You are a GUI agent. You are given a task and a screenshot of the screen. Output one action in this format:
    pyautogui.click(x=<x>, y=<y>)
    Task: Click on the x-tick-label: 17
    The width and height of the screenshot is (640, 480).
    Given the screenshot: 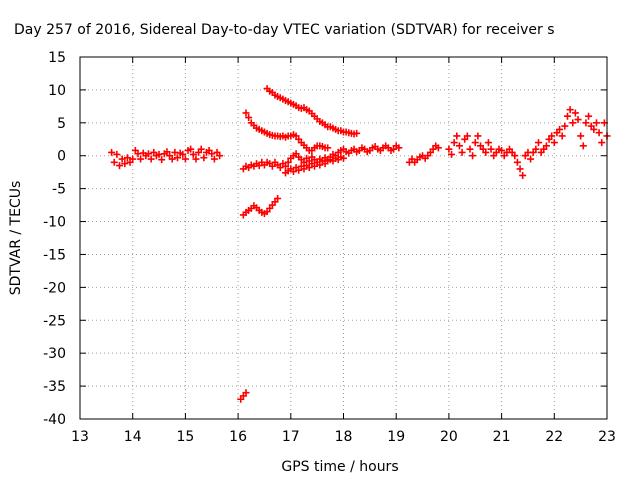 What is the action you would take?
    pyautogui.click(x=291, y=437)
    